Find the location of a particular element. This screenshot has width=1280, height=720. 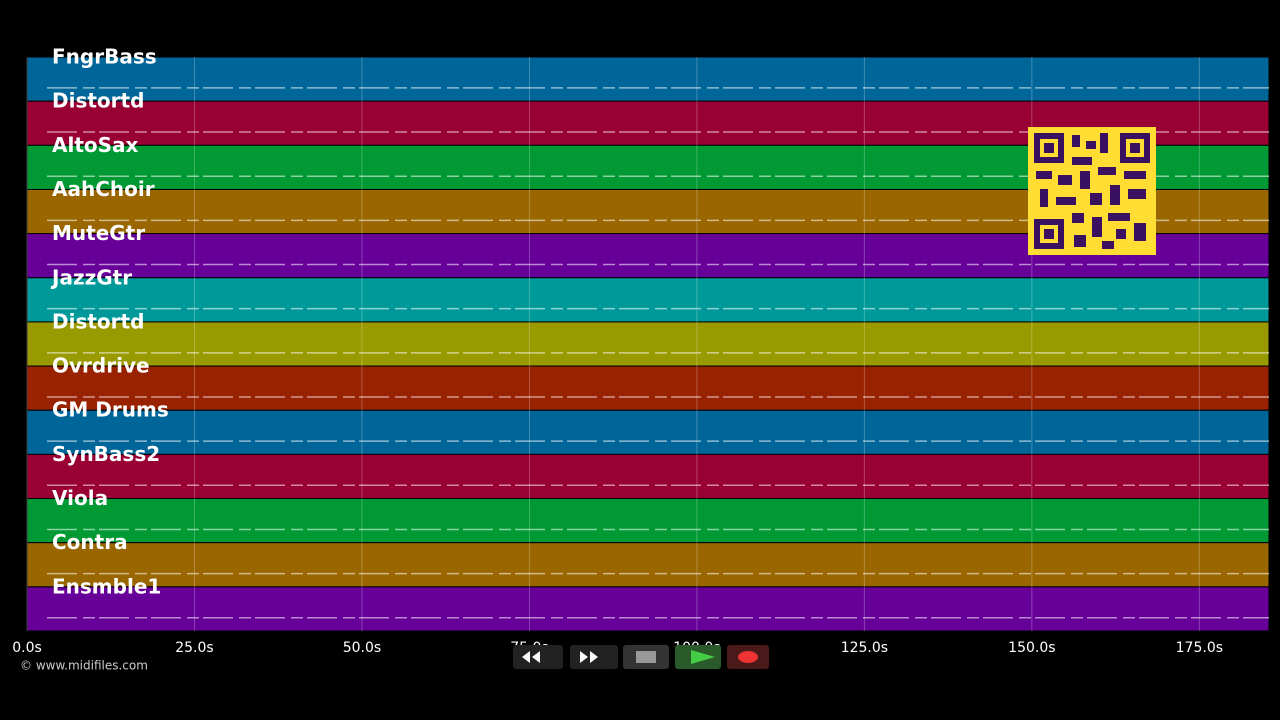

track-label: JazzGtr is located at coordinates (91, 277).